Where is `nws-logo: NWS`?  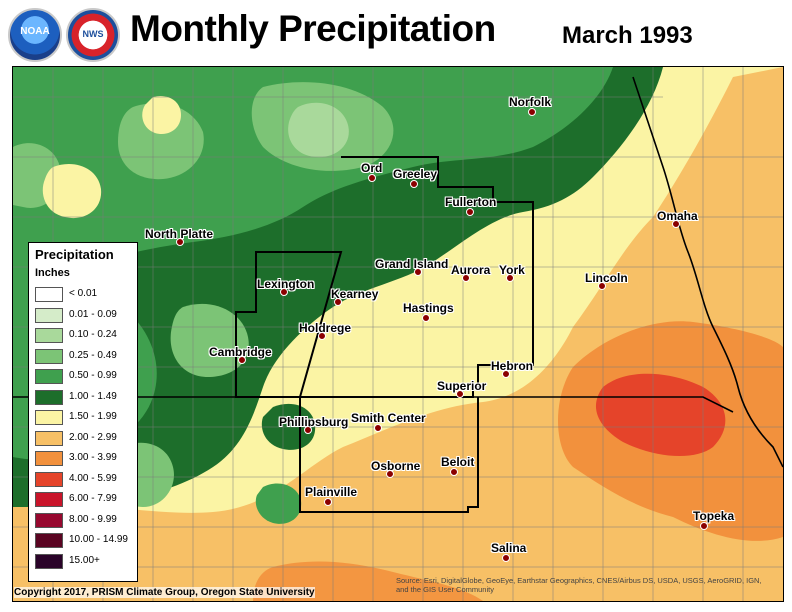
nws-logo: NWS is located at coordinates (93, 35).